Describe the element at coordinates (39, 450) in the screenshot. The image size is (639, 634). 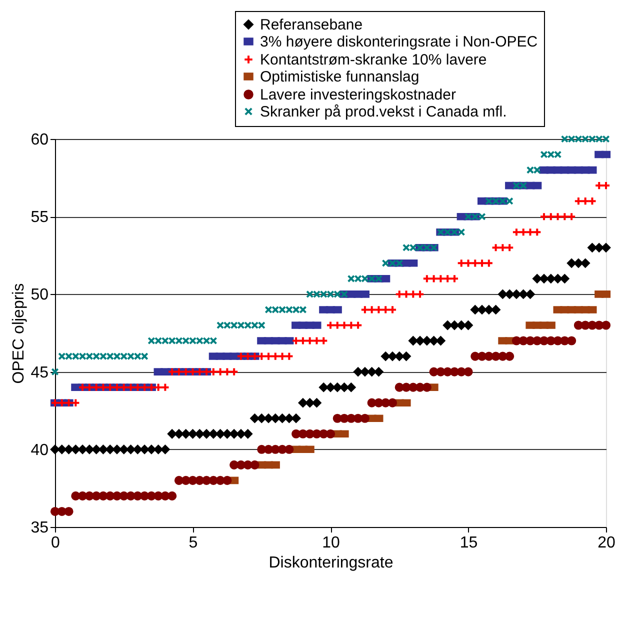
I see `y-tick-label: 40` at that location.